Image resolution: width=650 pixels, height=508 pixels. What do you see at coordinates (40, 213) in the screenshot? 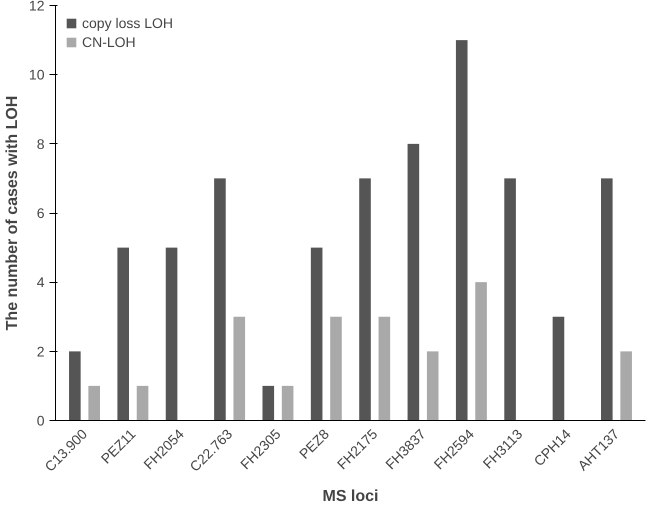
I see `y-tick-label: 6` at bounding box center [40, 213].